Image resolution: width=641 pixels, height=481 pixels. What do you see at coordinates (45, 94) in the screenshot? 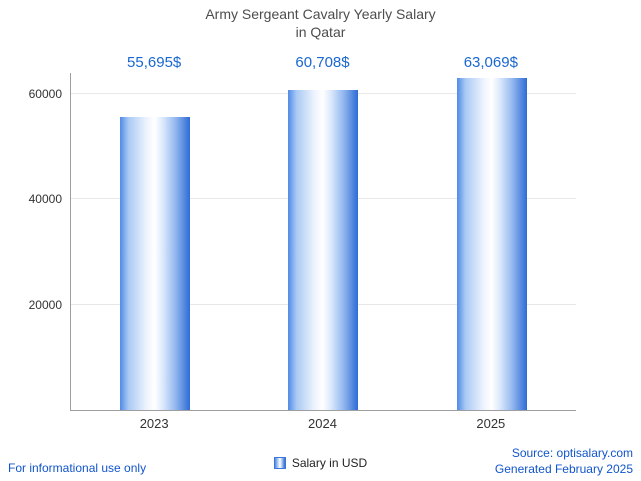
I see `y-axis-tick-label: 60000` at bounding box center [45, 94].